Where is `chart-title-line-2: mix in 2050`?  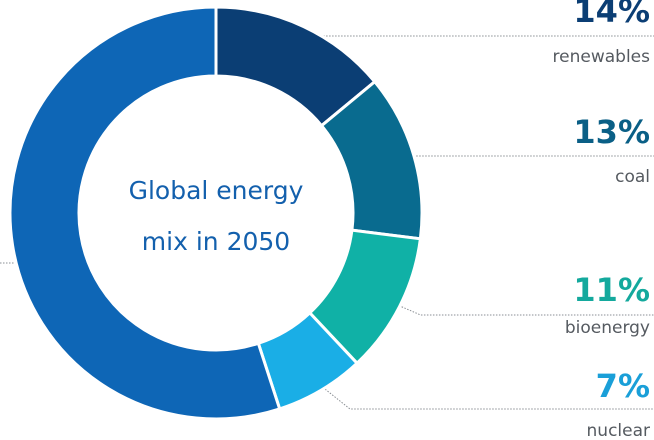
chart-title-line-2: mix in 2050 is located at coordinates (216, 241).